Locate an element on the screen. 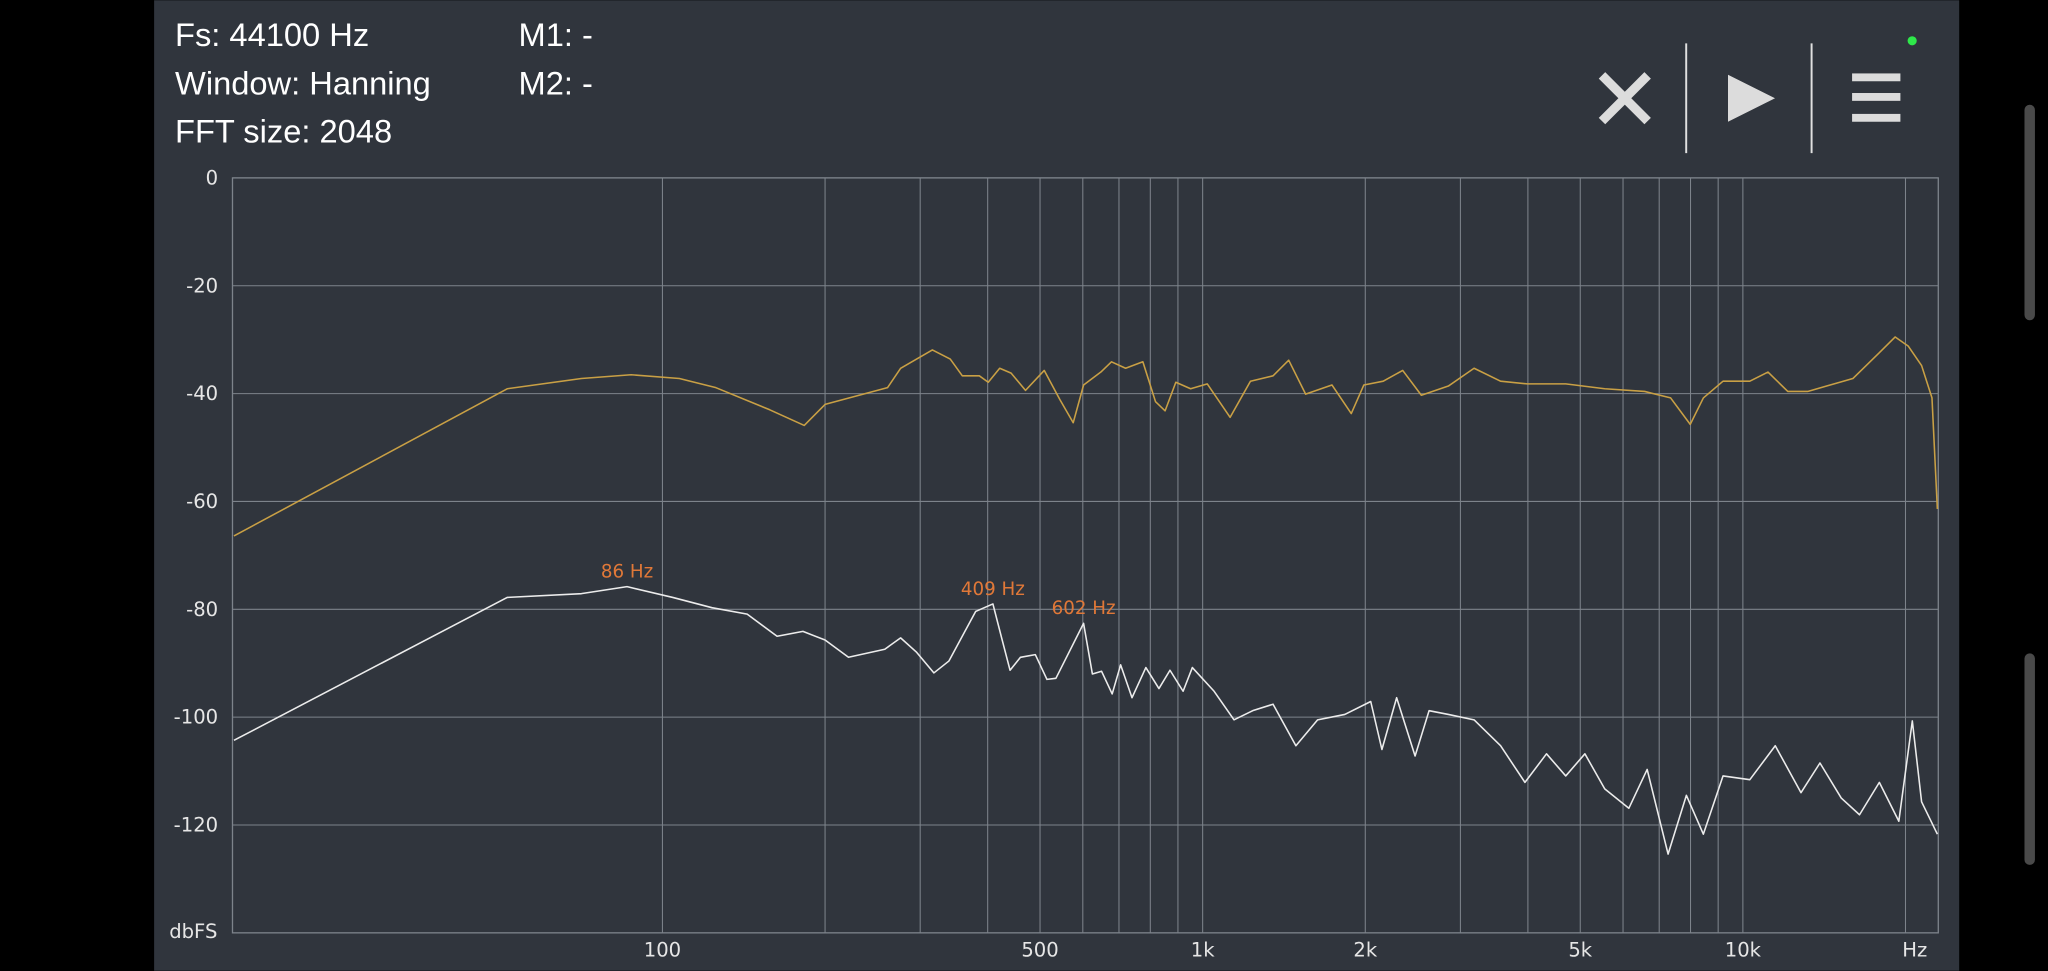 Image resolution: width=2048 pixels, height=971 pixels. marker-2: M2: - is located at coordinates (556, 82).